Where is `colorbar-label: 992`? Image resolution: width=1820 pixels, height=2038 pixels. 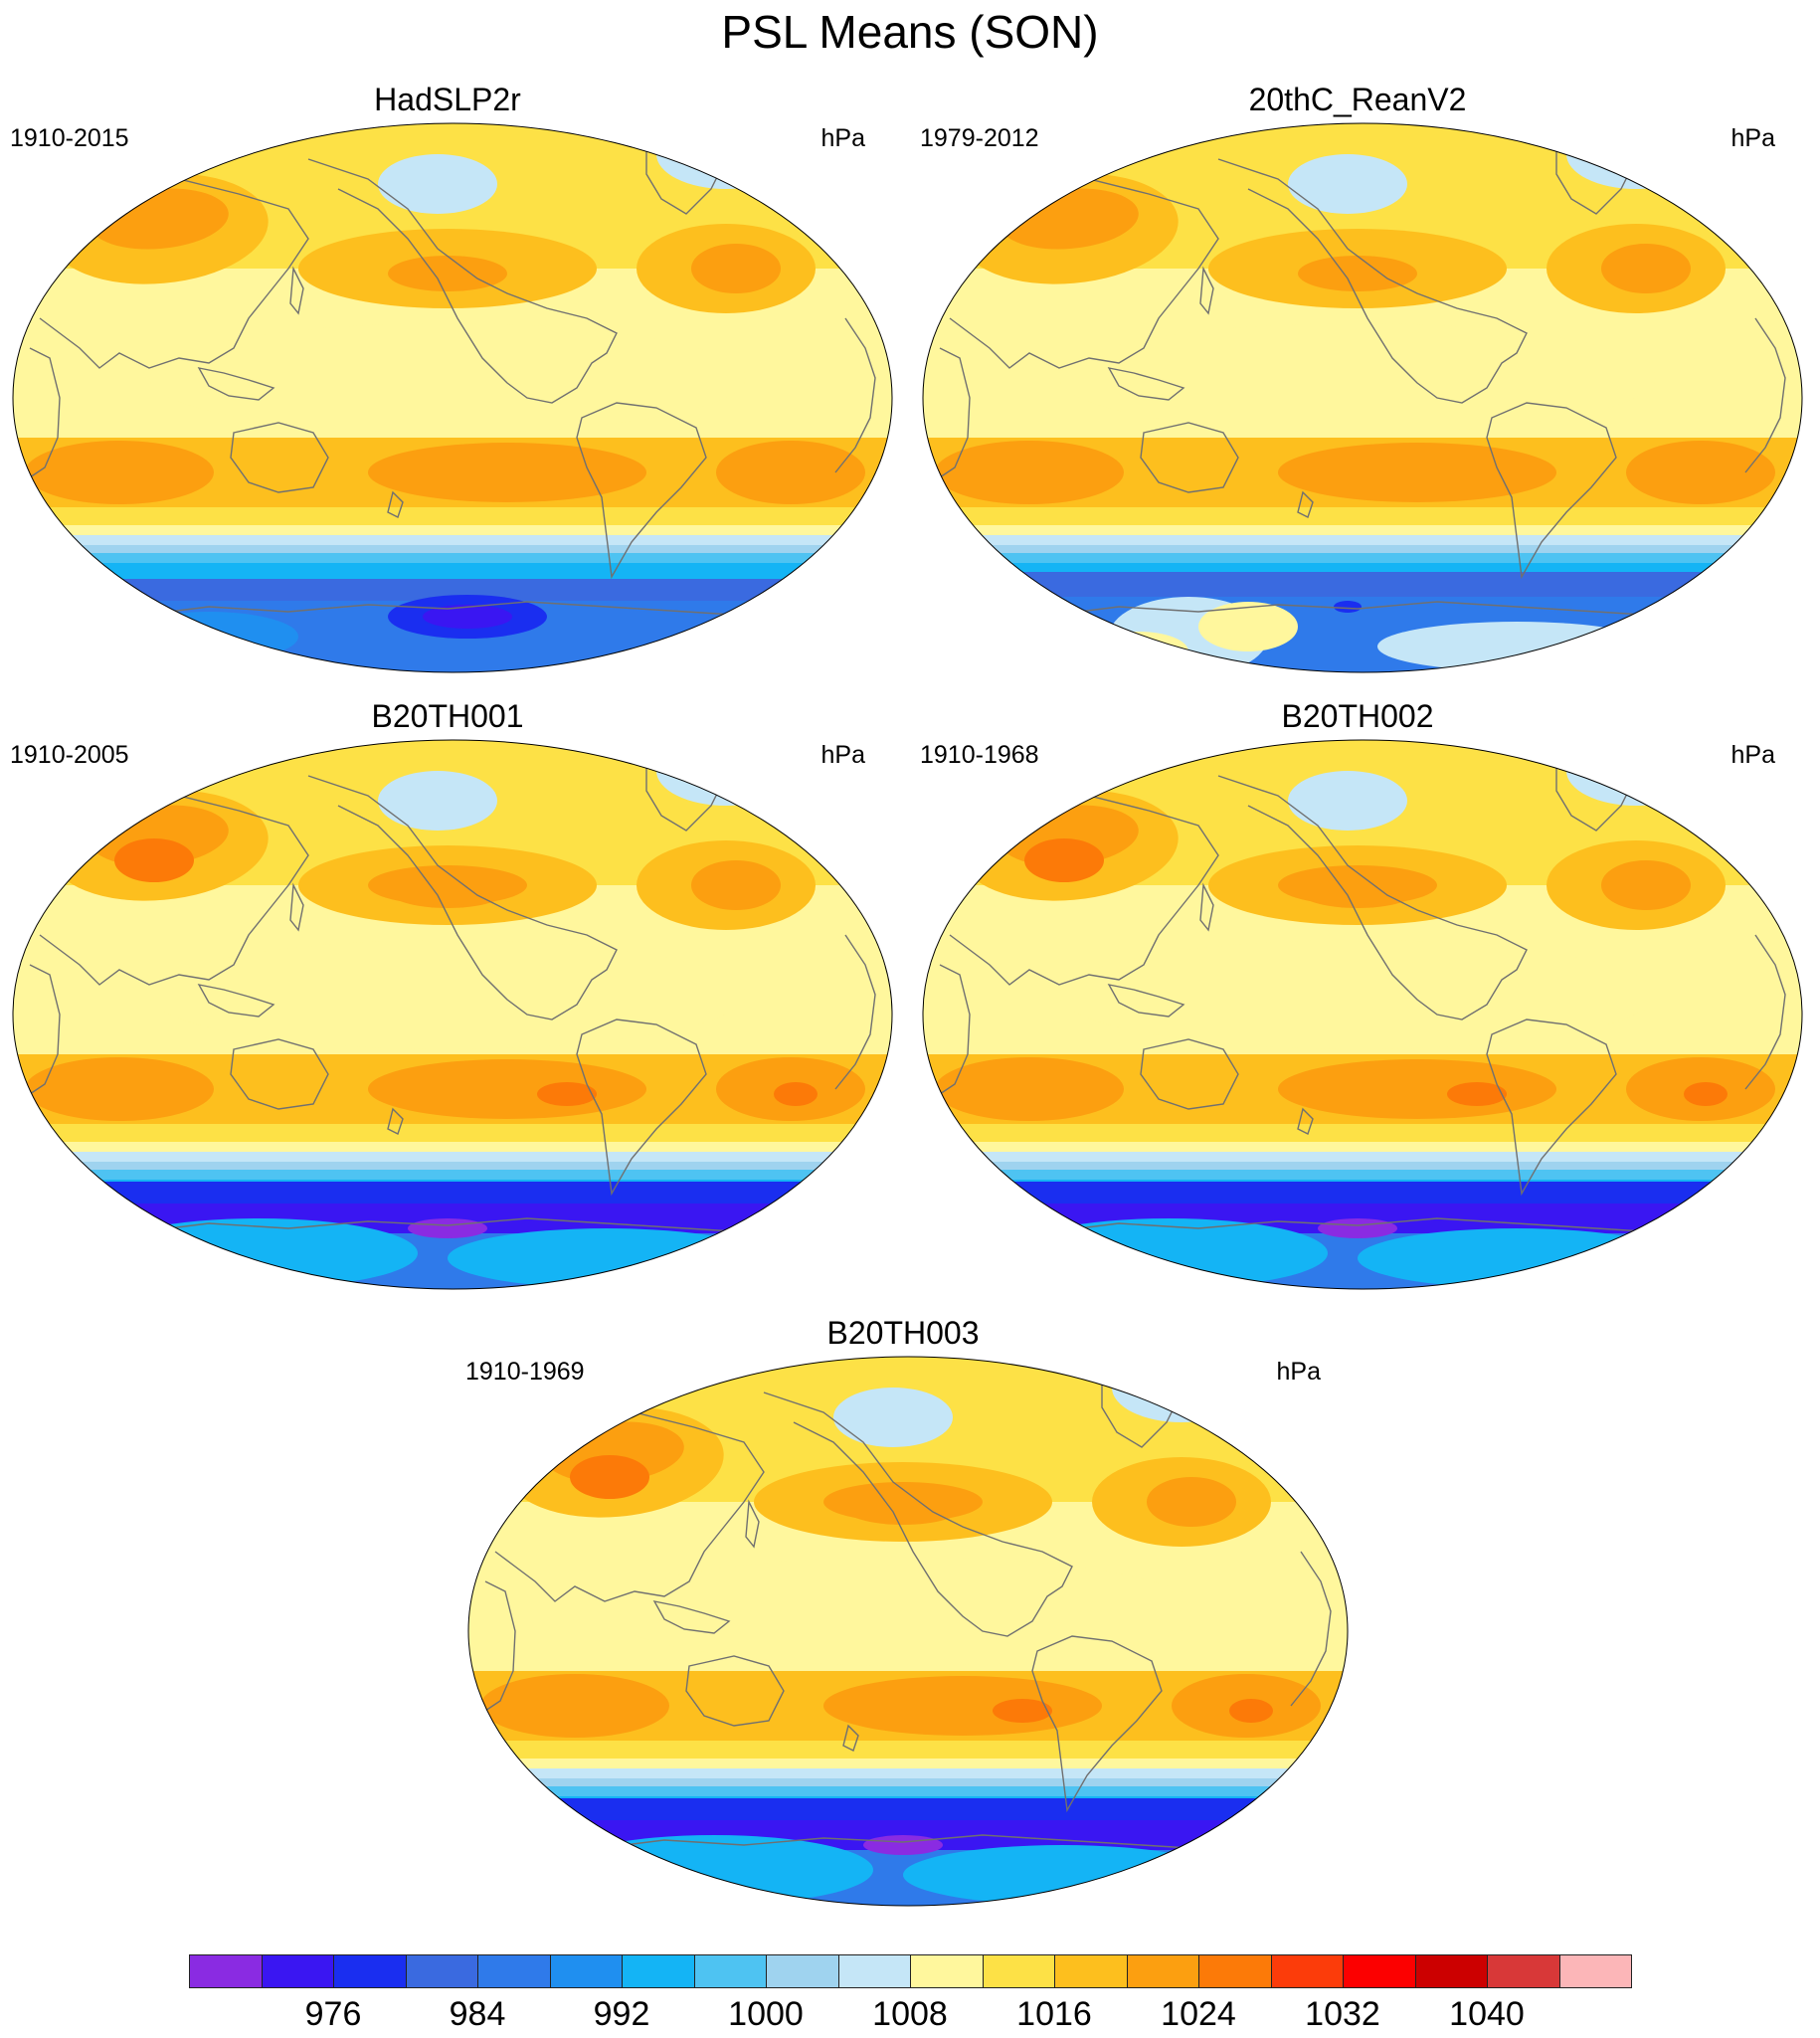 colorbar-label: 992 is located at coordinates (621, 2014).